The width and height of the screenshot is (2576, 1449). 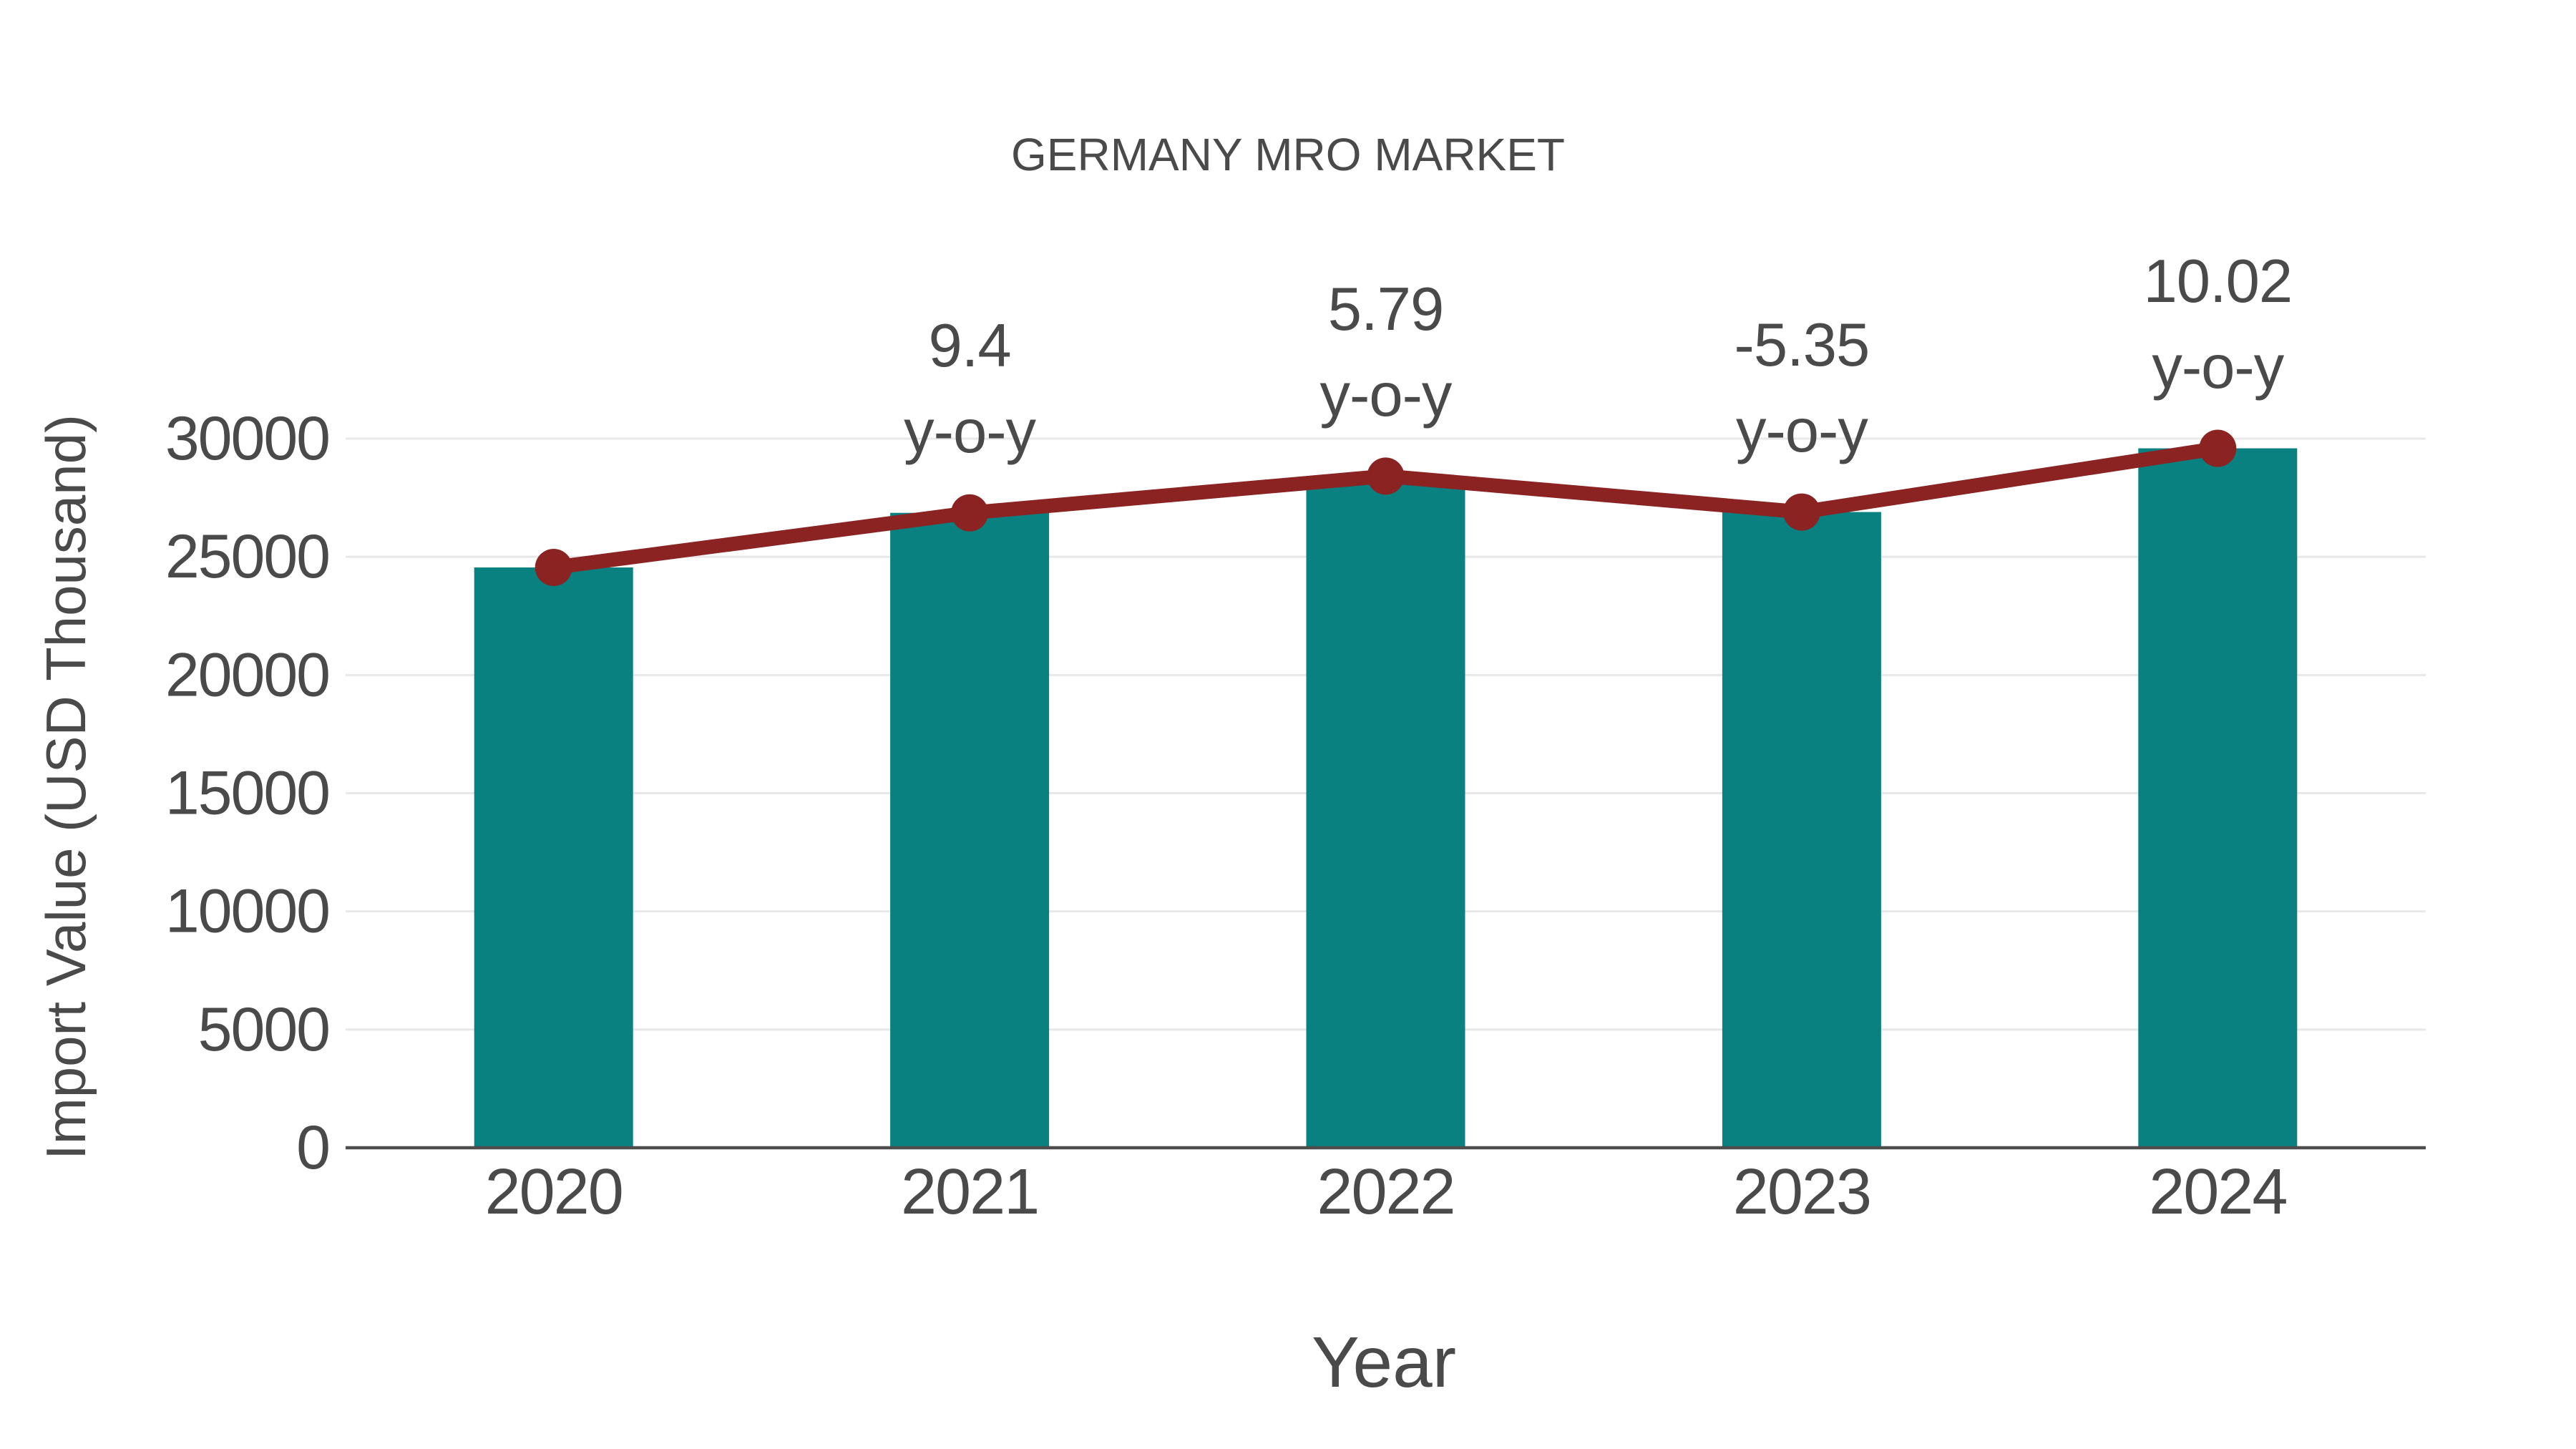 I want to click on x-tick-labels: 2020 2021 2022 2023 2024, so click(x=1386, y=1192).